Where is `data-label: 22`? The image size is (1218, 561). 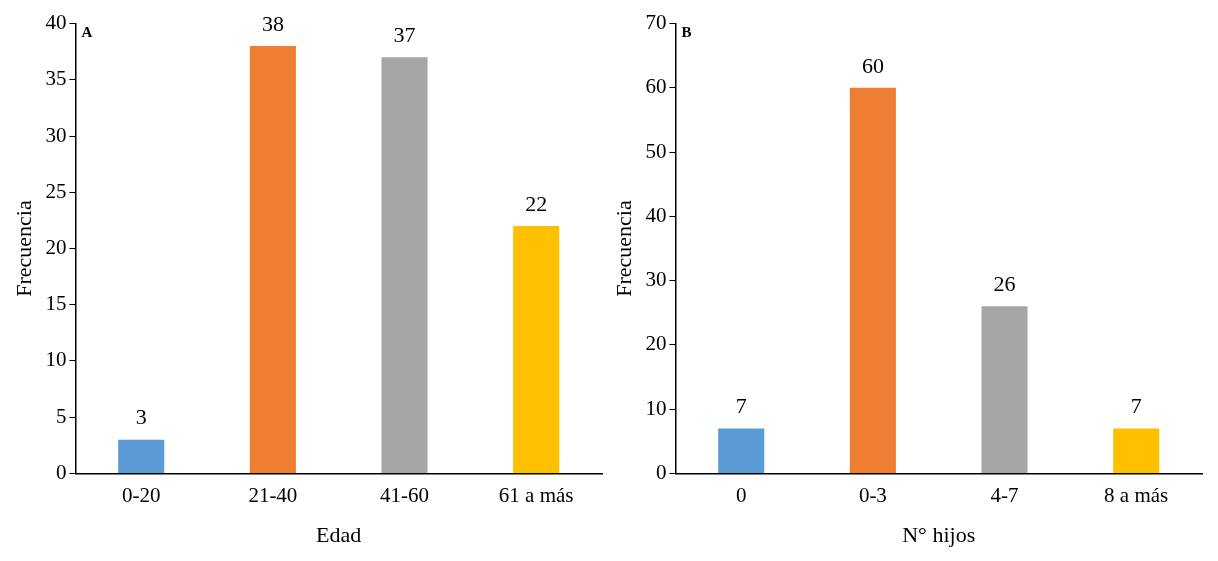 data-label: 22 is located at coordinates (536, 203).